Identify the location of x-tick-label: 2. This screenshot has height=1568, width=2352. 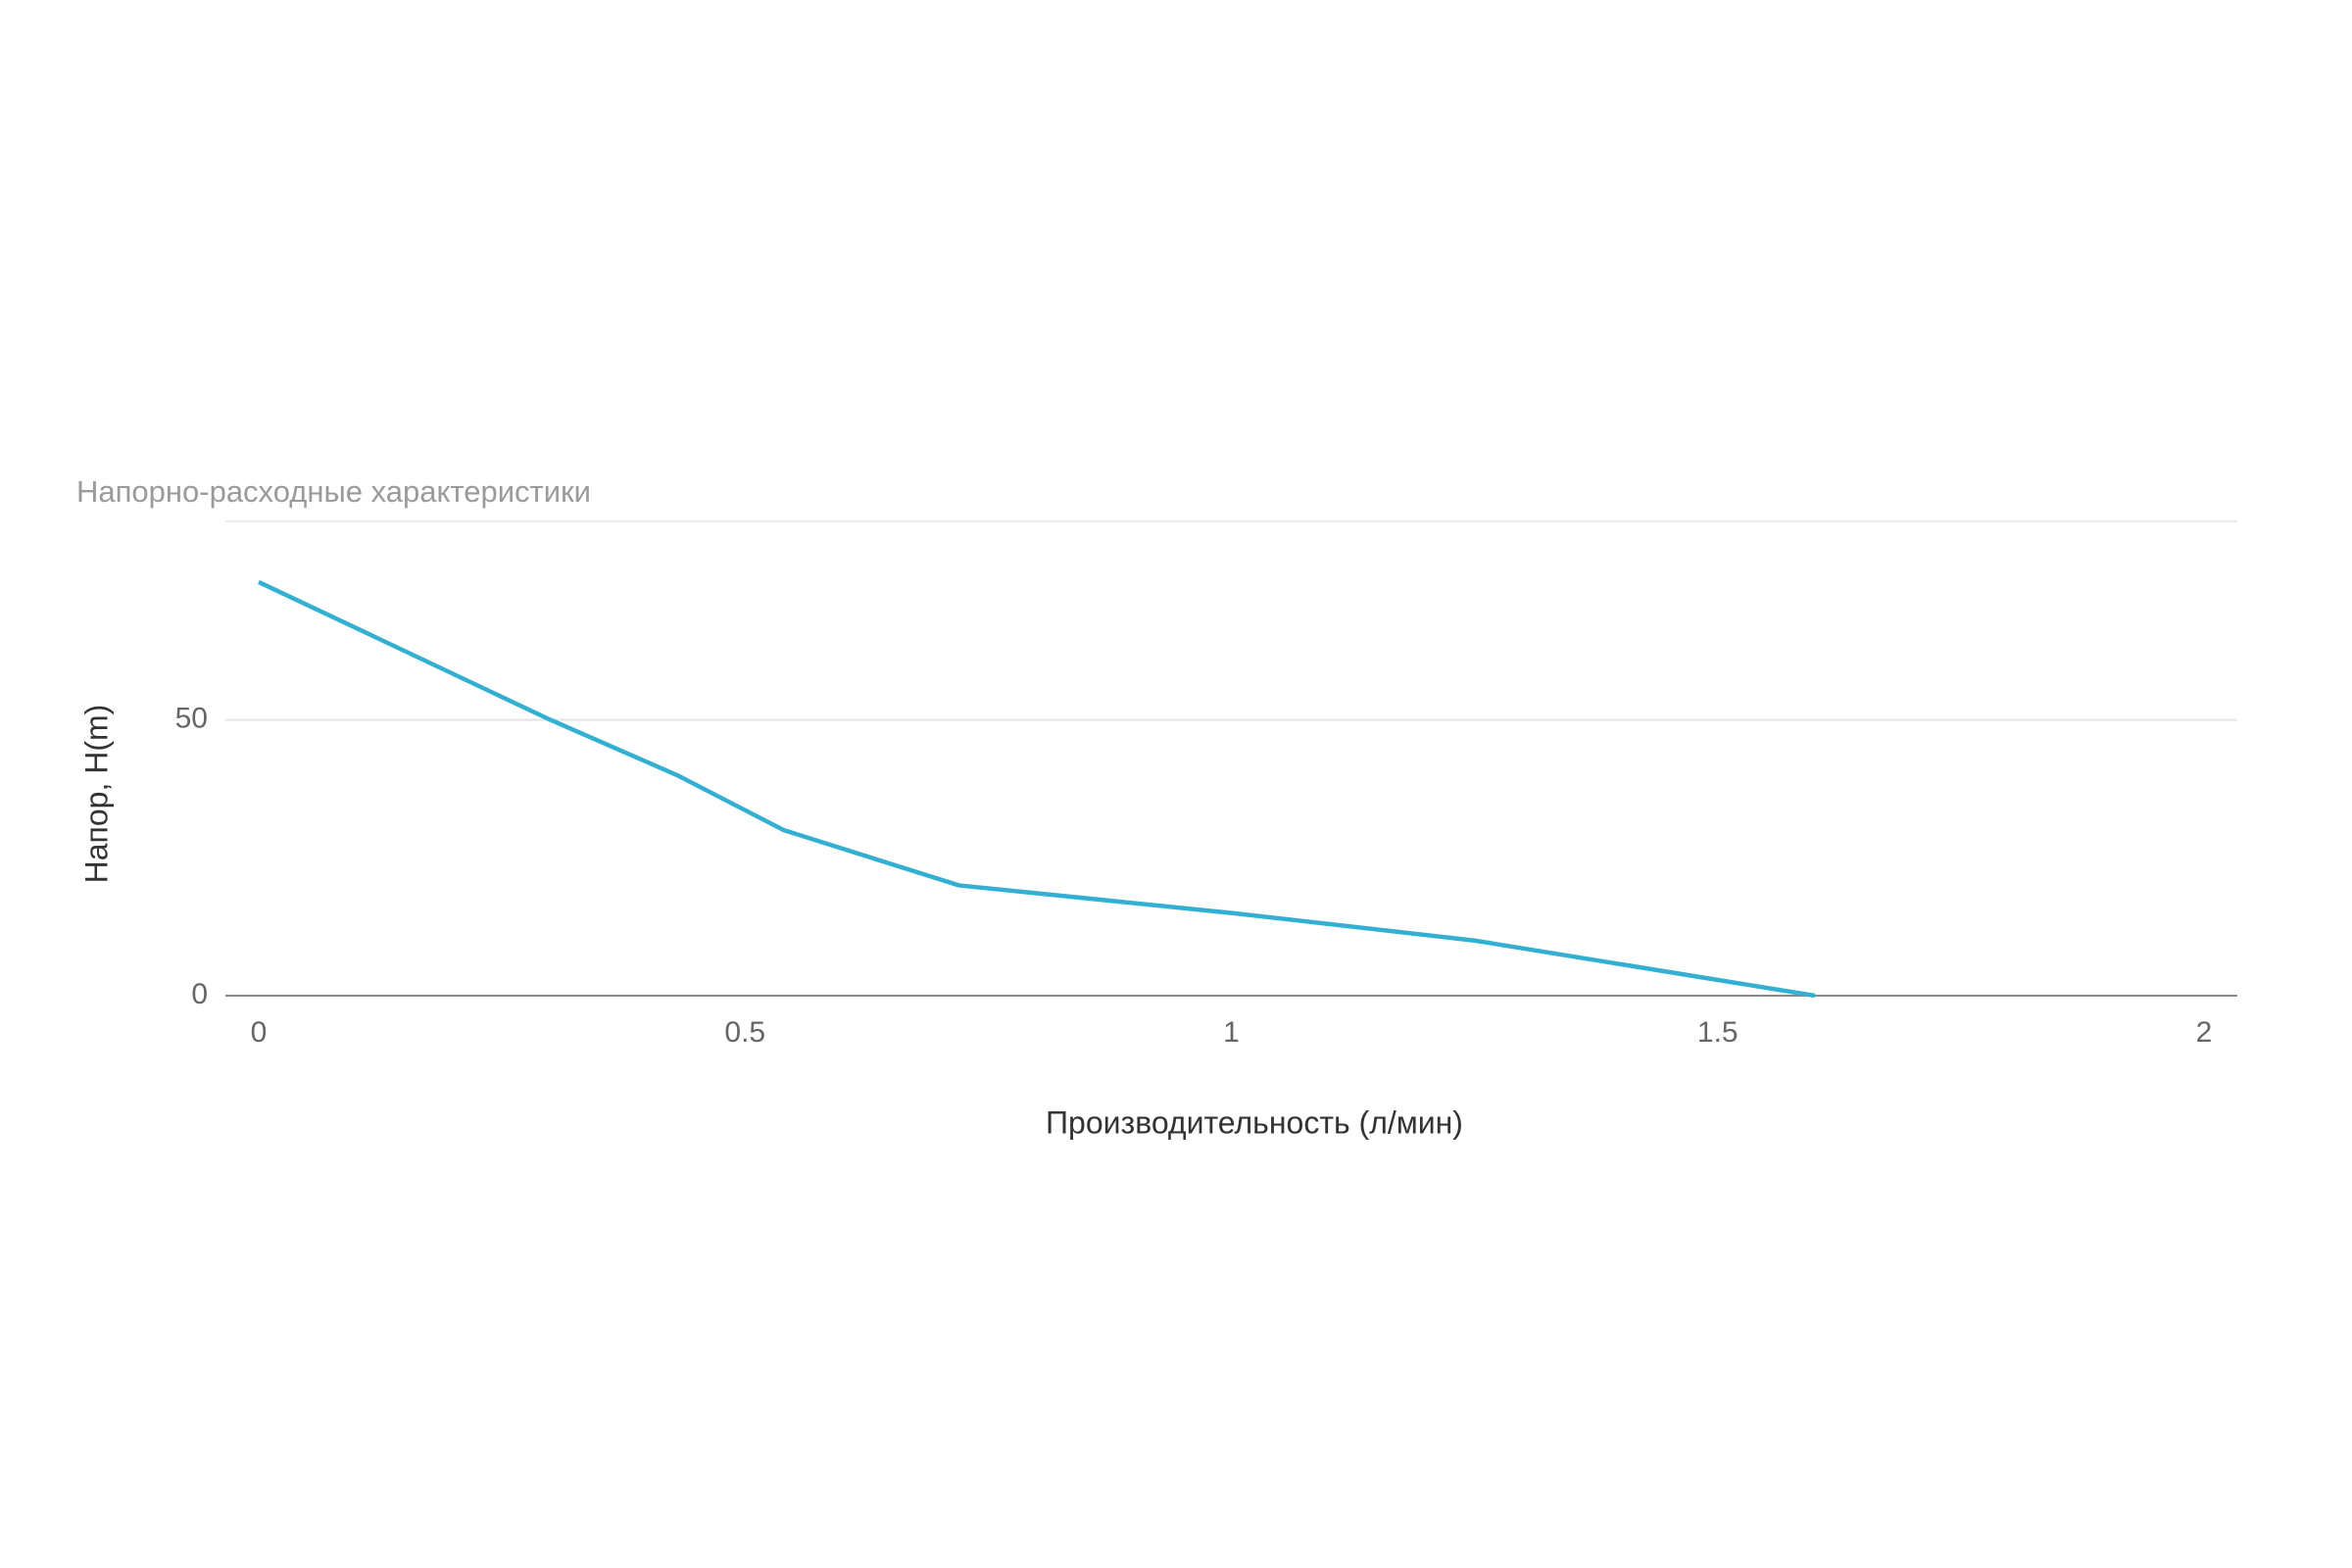
(2204, 1032).